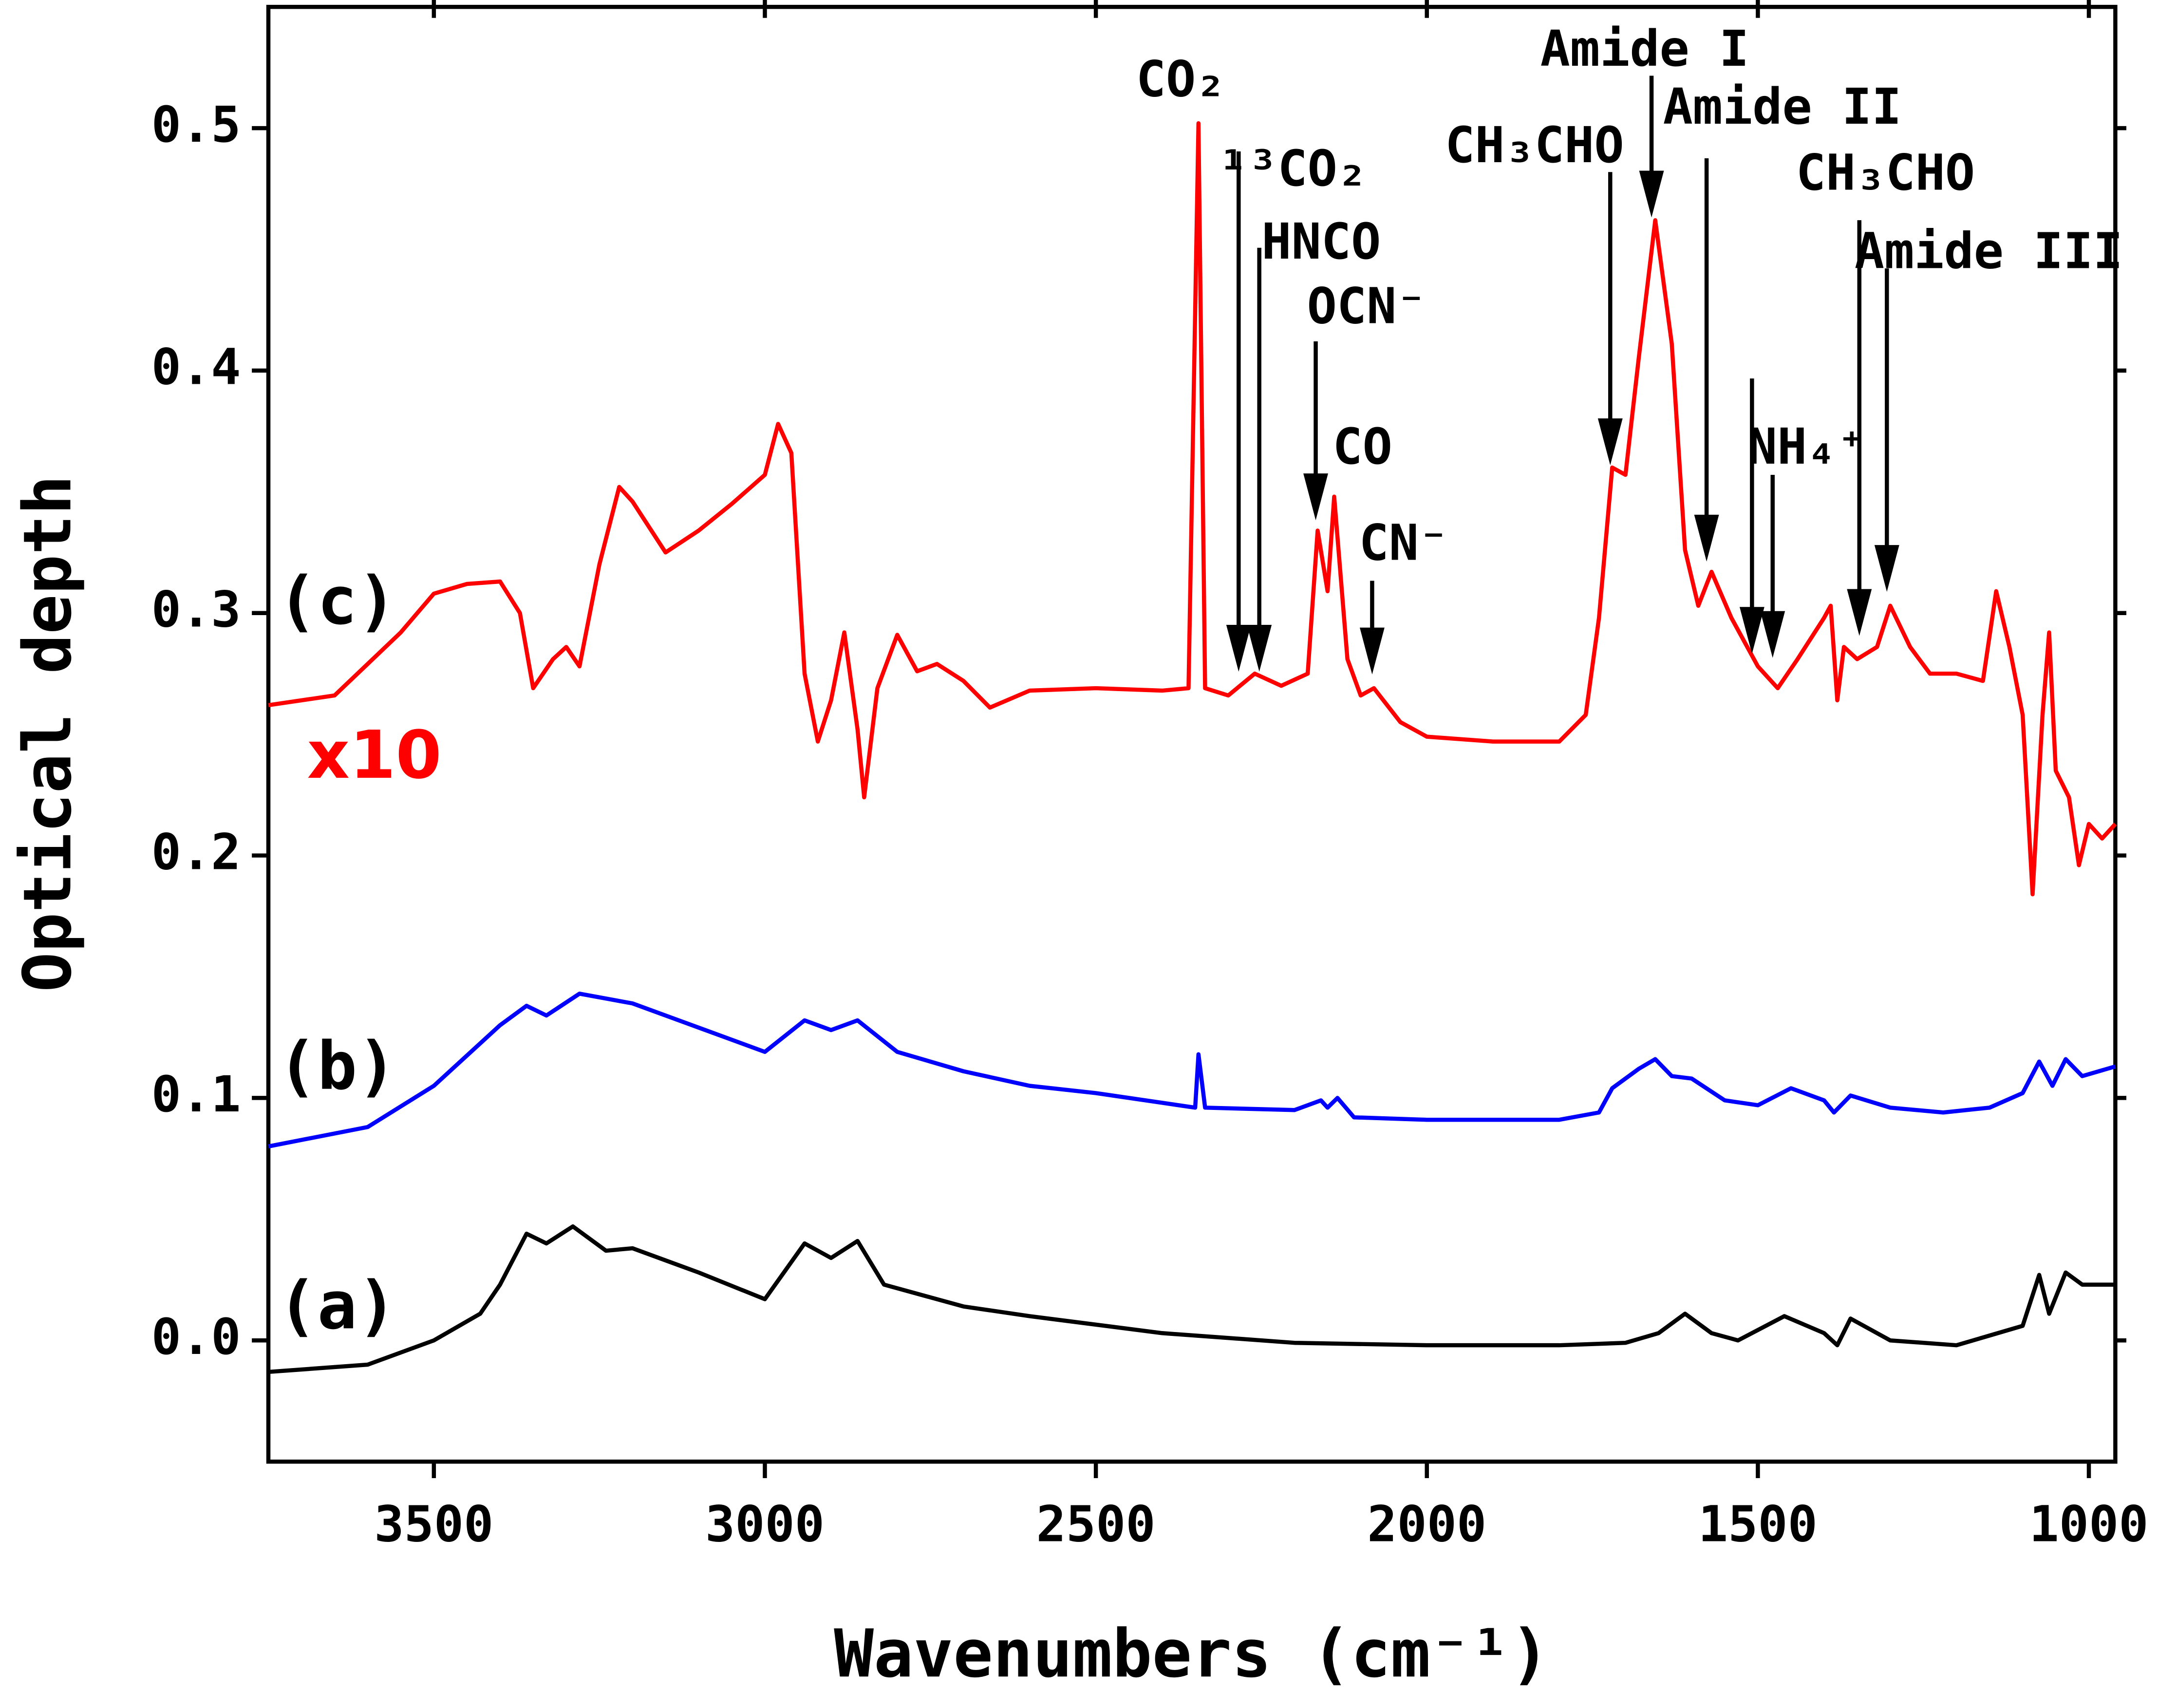 This screenshot has height=1708, width=2158. I want to click on x-axis-label: Wavenumbers (cm⁻¹), so click(1192, 1653).